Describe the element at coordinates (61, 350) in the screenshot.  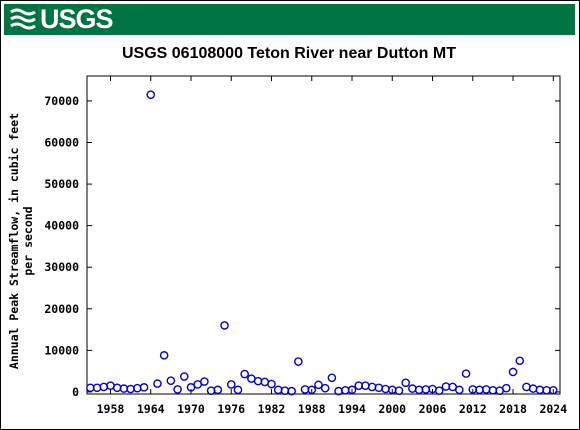
I see `y-tick-label: 10000` at that location.